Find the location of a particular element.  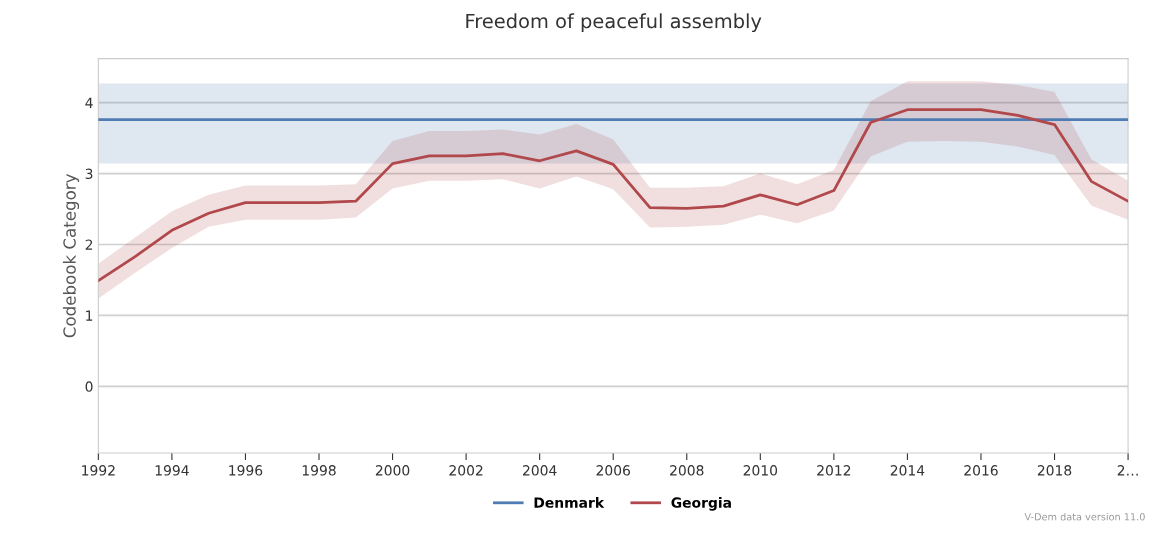

x-tick-label: 1996 is located at coordinates (246, 470).